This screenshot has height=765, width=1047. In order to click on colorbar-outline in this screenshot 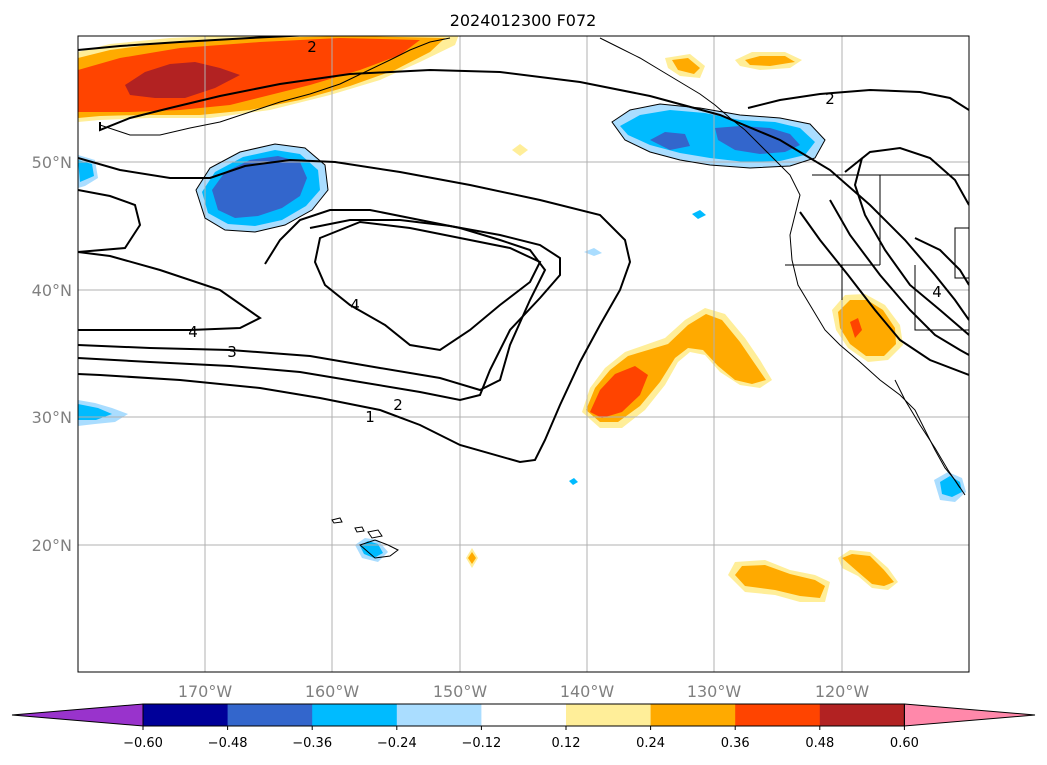, I will do `click(523, 715)`.